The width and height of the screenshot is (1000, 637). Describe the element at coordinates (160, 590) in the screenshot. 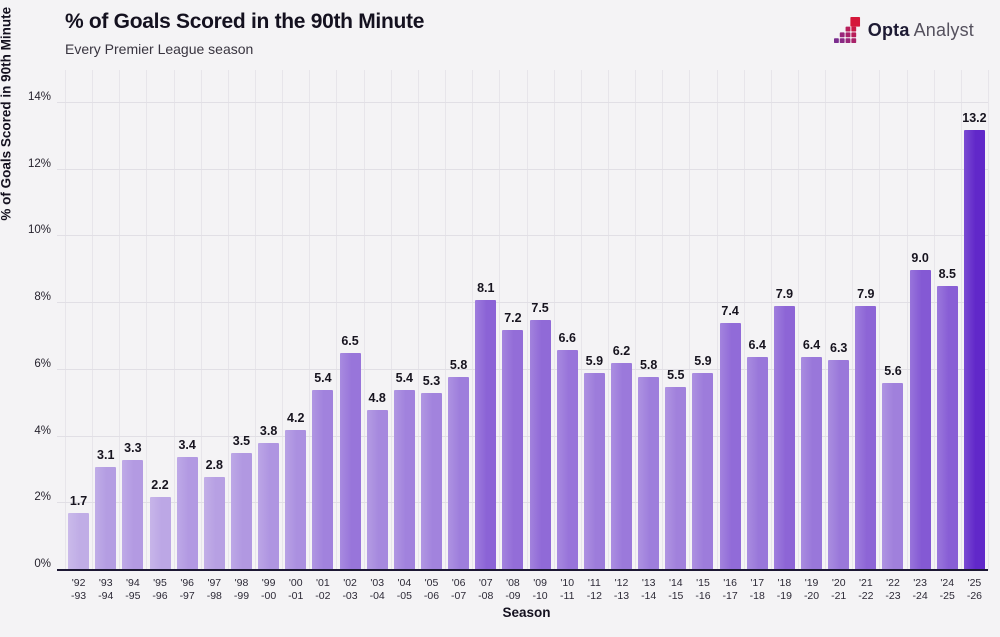

I see `x-tick-label: '95 -96` at that location.